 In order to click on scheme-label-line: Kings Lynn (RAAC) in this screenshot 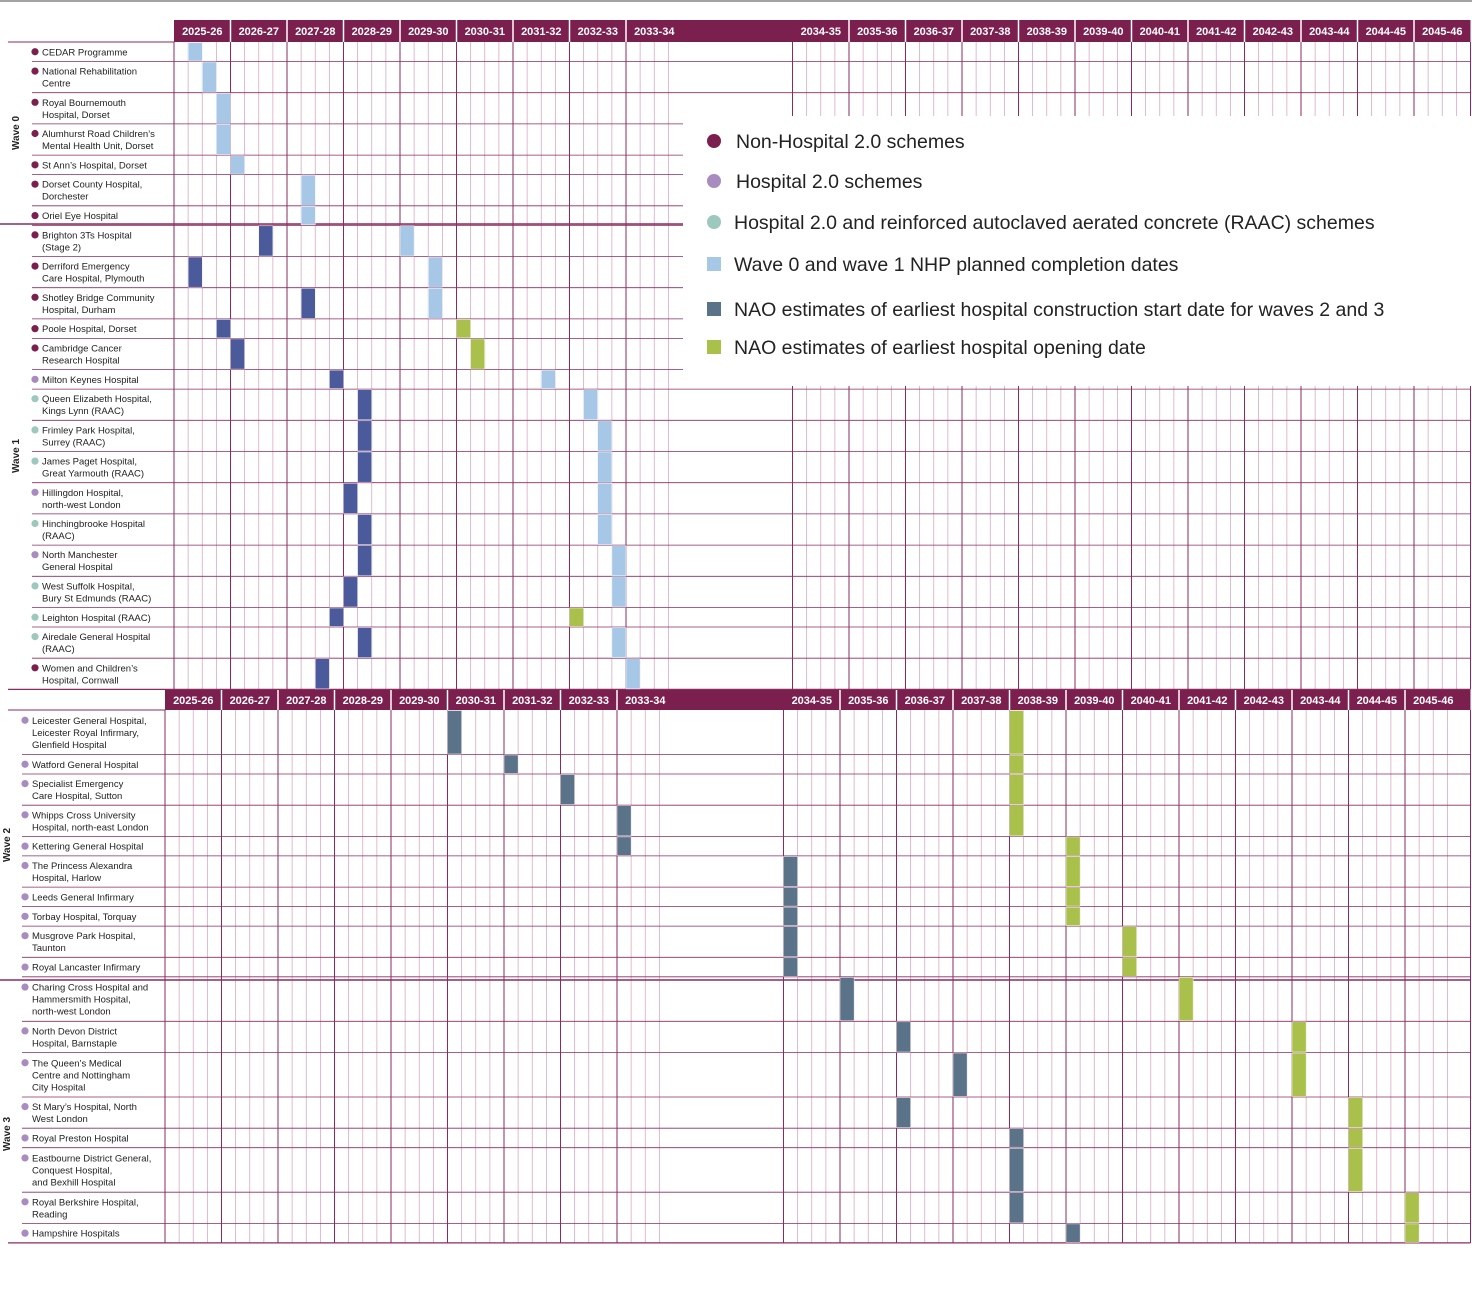, I will do `click(83, 411)`.